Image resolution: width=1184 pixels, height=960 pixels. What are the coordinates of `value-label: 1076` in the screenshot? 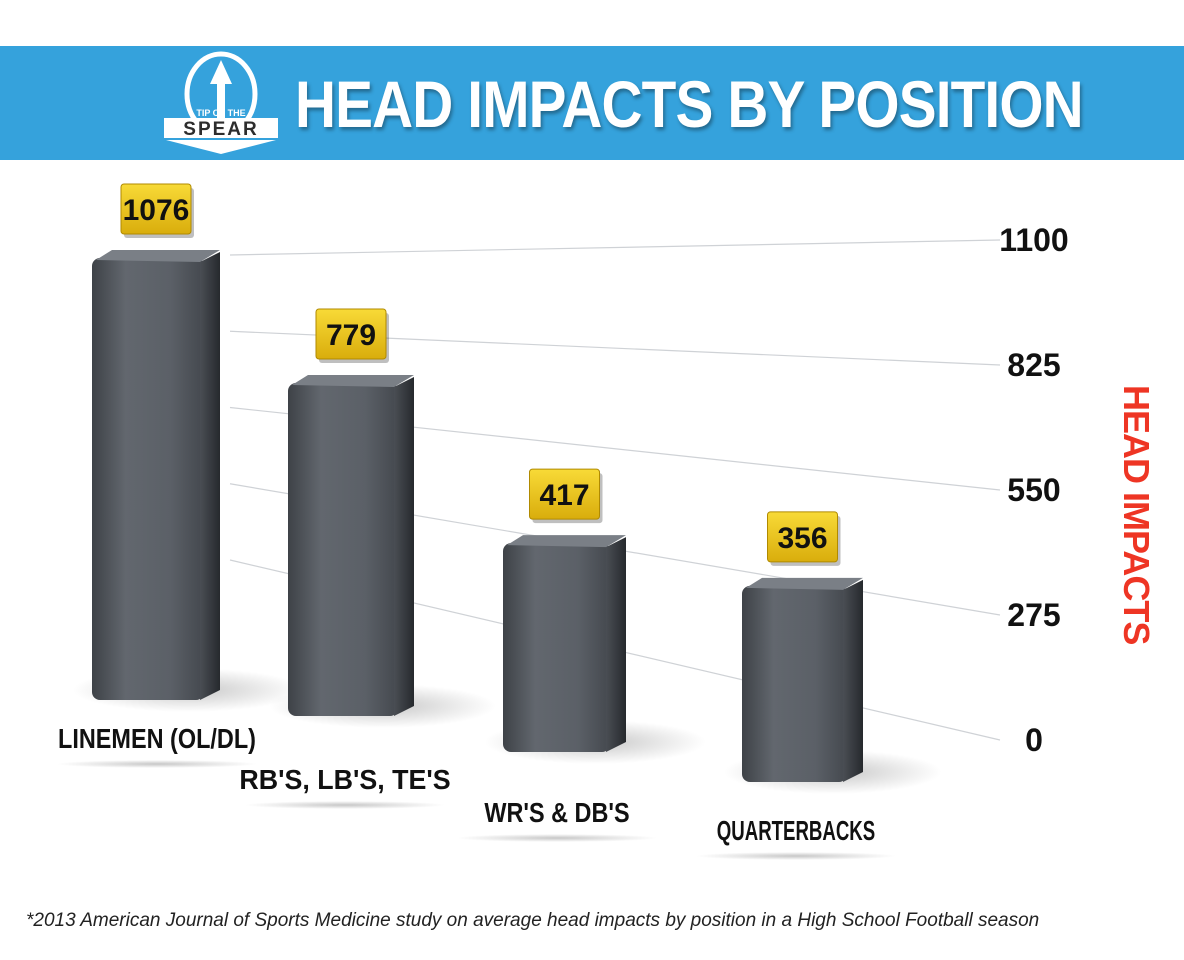 It's located at (156, 210).